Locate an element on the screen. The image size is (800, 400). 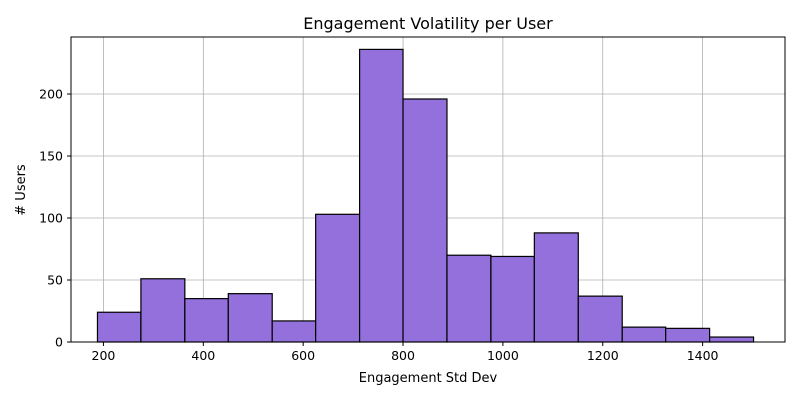
x-axis-ticks: 200 400 600 800 1000 1200 1400 is located at coordinates (405, 352).